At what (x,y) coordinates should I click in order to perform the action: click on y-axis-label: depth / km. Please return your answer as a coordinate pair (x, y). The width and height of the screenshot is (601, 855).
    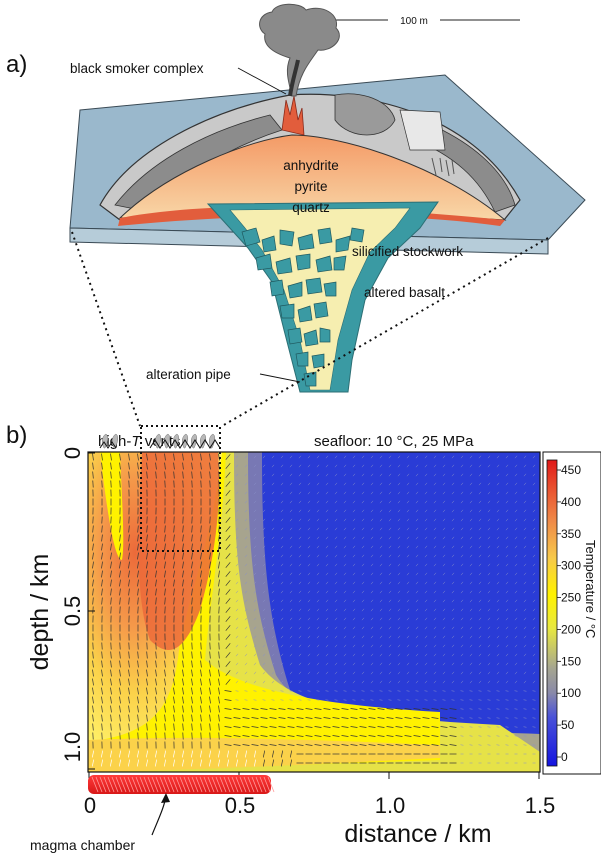
    Looking at the image, I should click on (40, 612).